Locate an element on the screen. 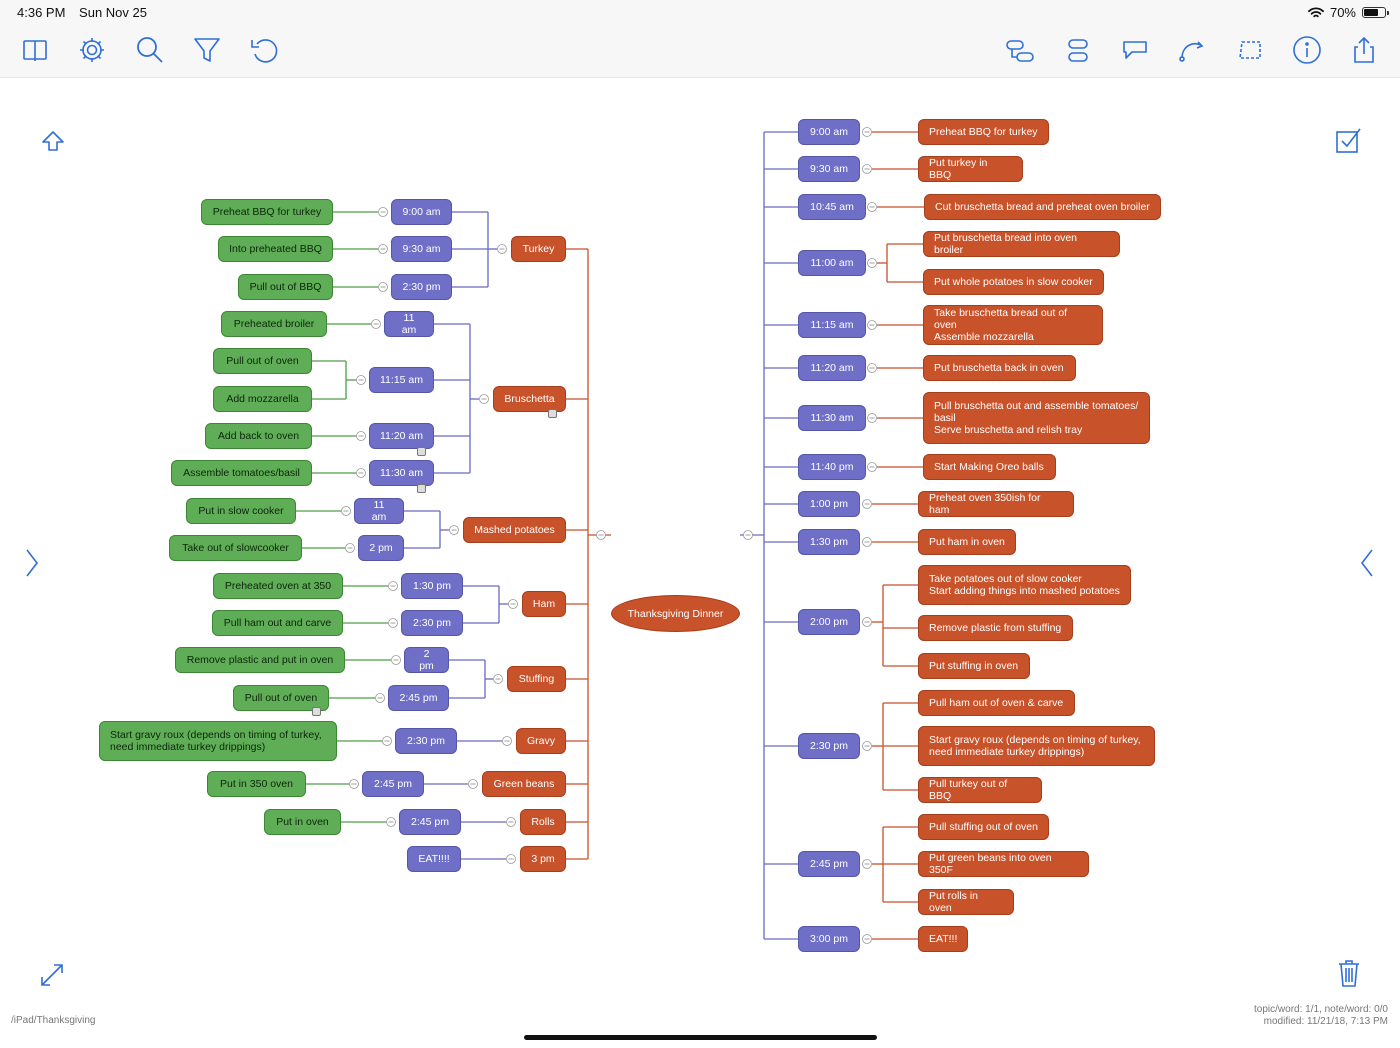 The height and width of the screenshot is (1048, 1400). task-node: Into preheated BBQ is located at coordinates (275, 249).